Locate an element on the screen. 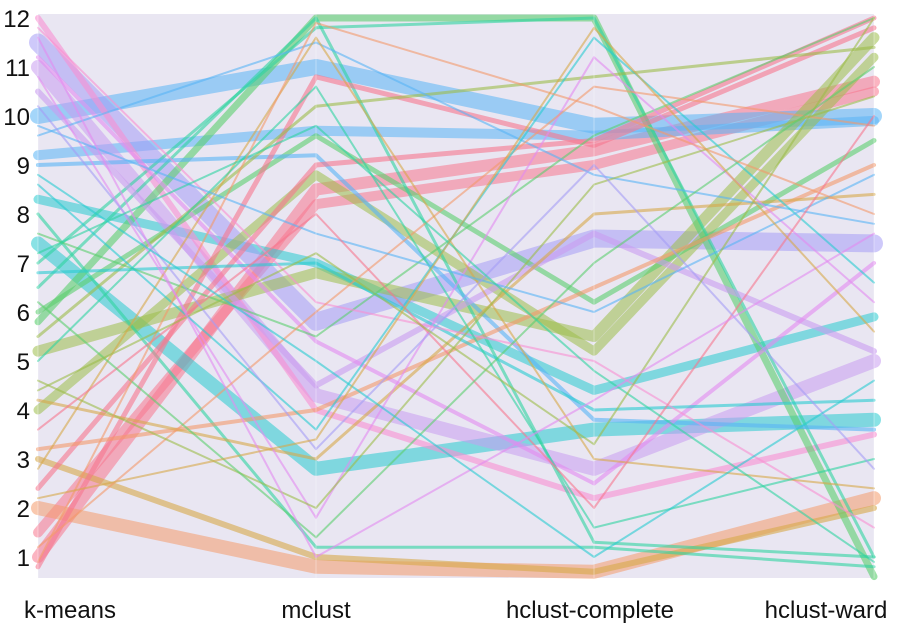 Image resolution: width=897 pixels, height=630 pixels. axis-title-4: hclust-ward is located at coordinates (826, 610).